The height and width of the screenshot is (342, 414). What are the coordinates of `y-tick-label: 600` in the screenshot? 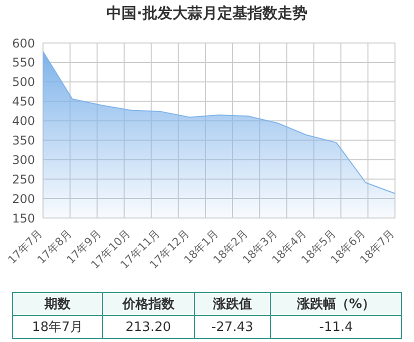 It's located at (23, 43).